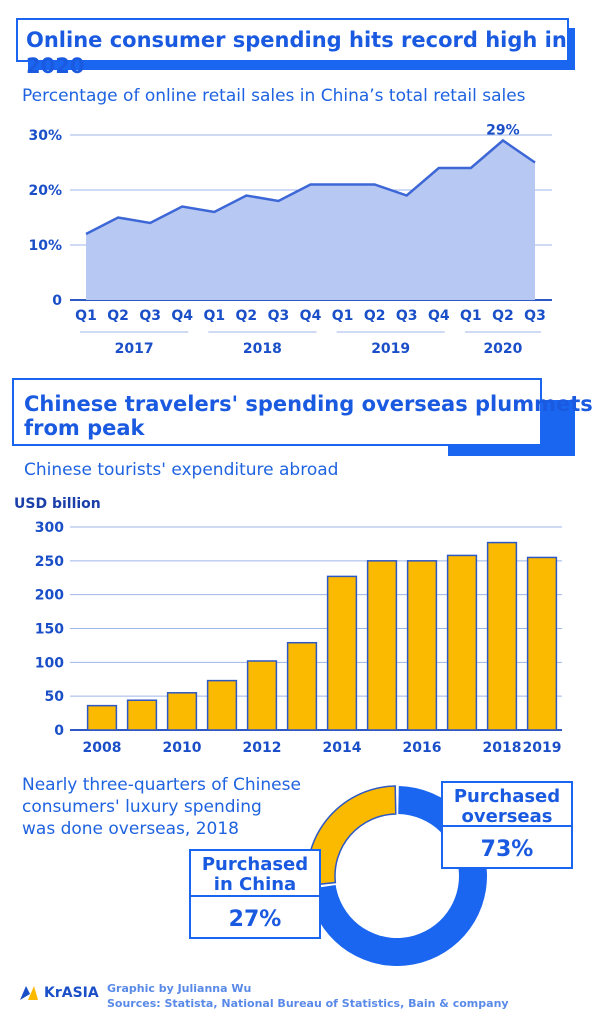 This screenshot has width=607, height=1024. Describe the element at coordinates (262, 748) in the screenshot. I see `x-tick-label: 2012` at that location.